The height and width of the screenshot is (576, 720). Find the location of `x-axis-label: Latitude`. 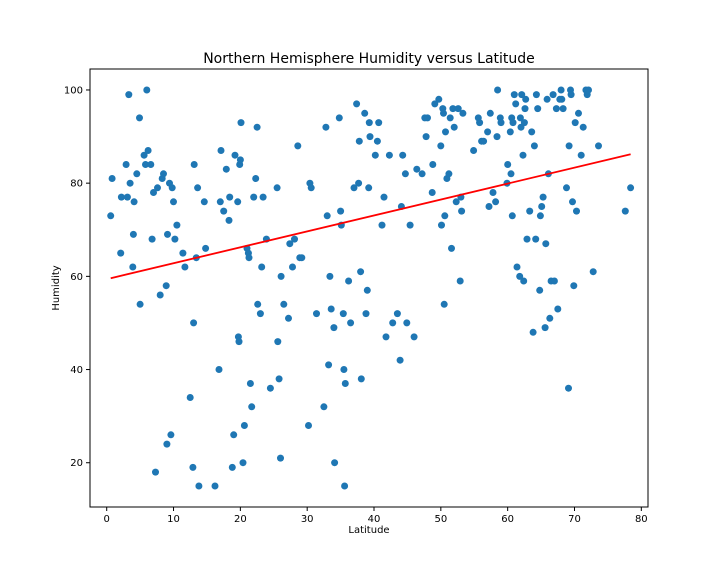

x-axis-label: Latitude is located at coordinates (368, 530).